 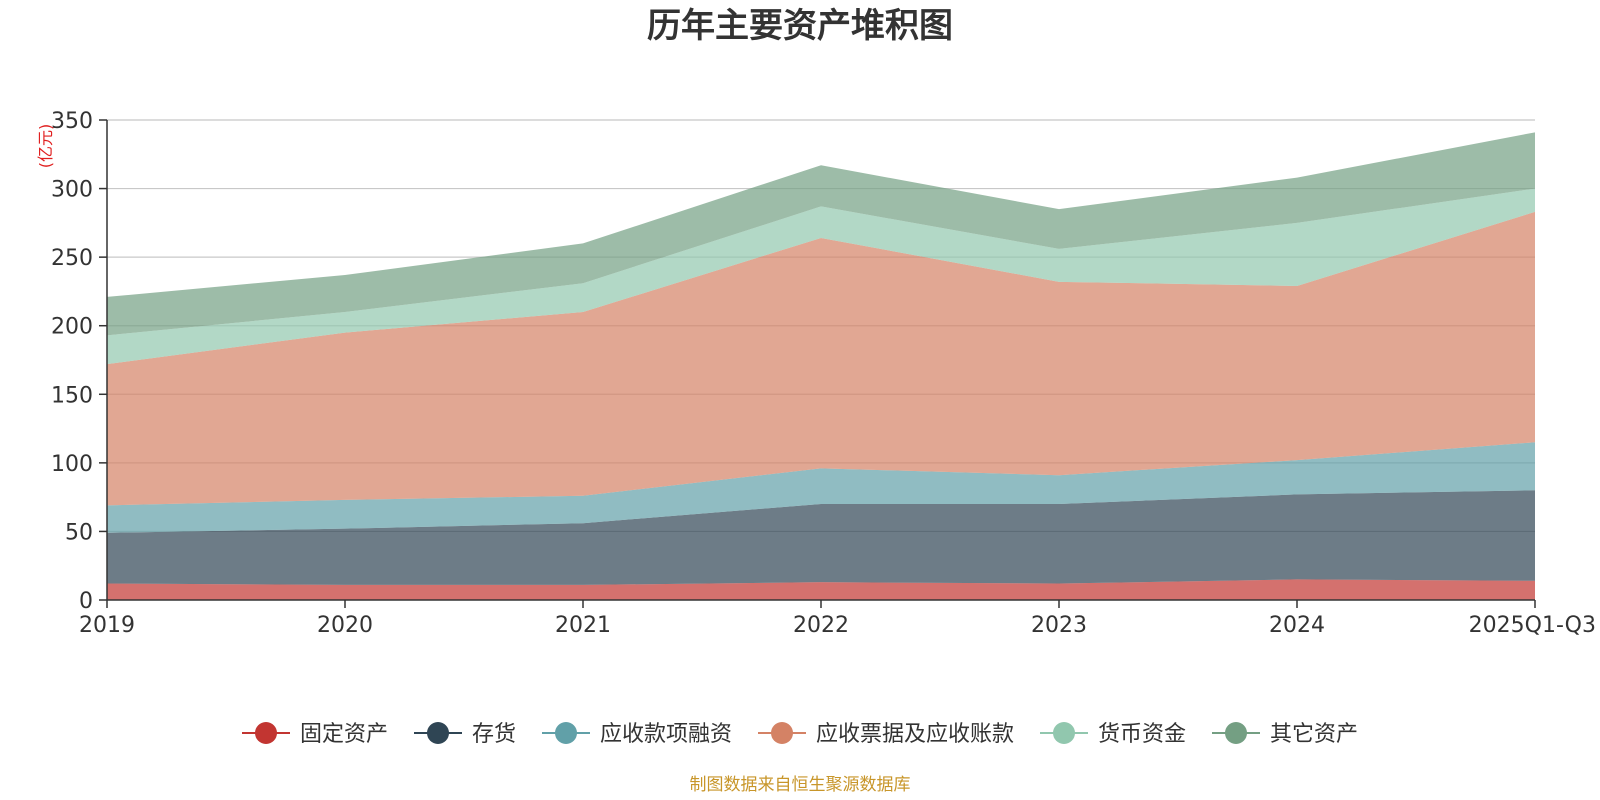 What do you see at coordinates (821, 625) in the screenshot?
I see `x-tick-label: 2022` at bounding box center [821, 625].